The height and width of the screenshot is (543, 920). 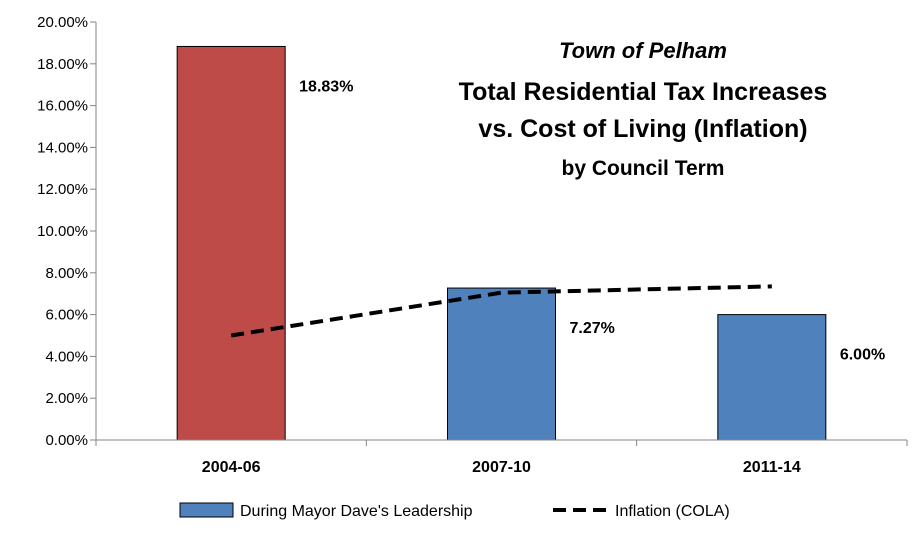 I want to click on y-tick-label: 4.00%, so click(x=66, y=356).